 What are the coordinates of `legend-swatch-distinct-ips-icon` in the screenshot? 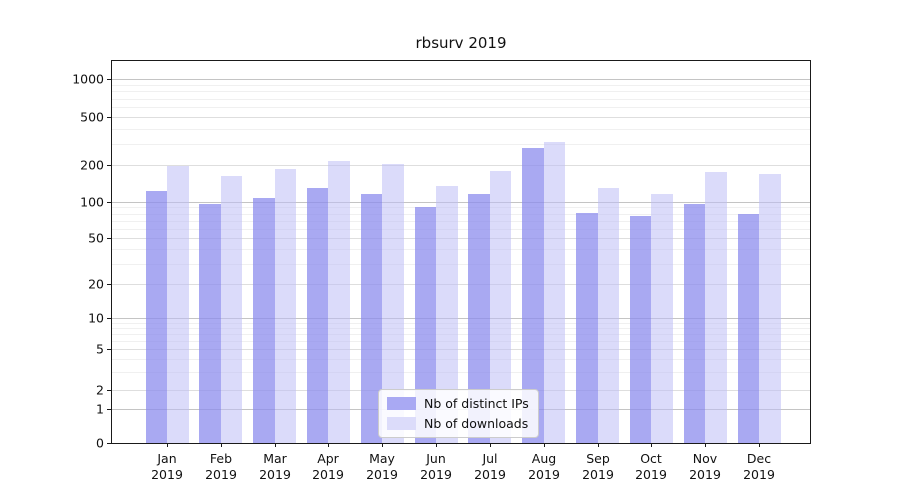 It's located at (401, 403).